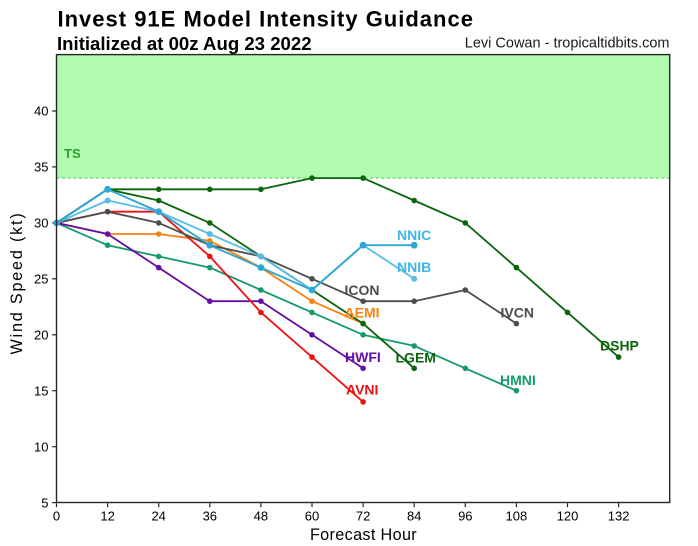  What do you see at coordinates (261, 516) in the screenshot?
I see `svg-text: 48` at bounding box center [261, 516].